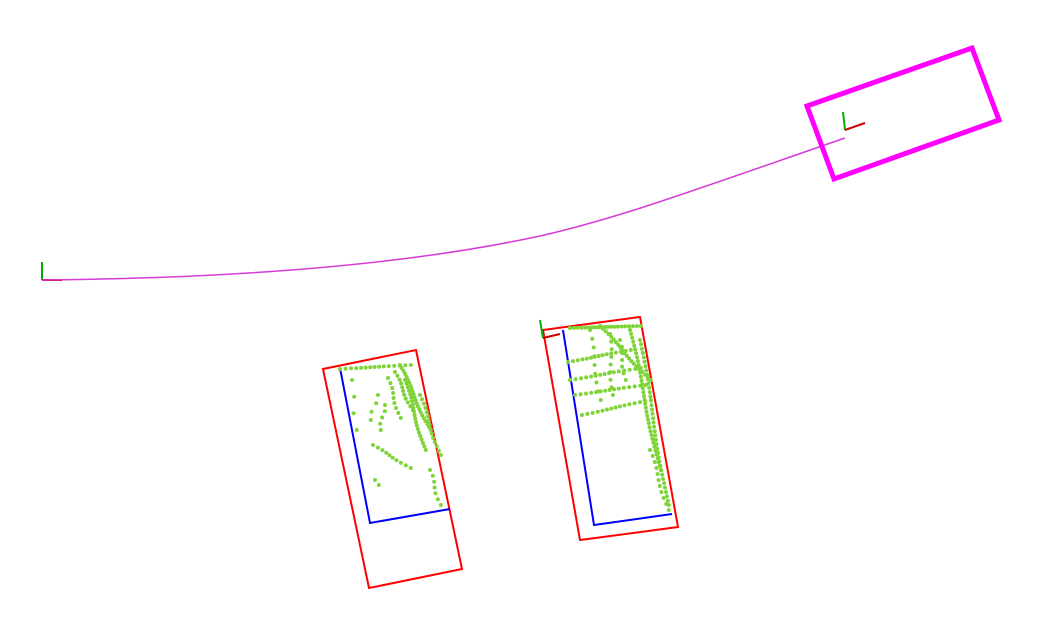 The image size is (1045, 626). I want to click on slot-2-point-cloud, so click(618, 418).